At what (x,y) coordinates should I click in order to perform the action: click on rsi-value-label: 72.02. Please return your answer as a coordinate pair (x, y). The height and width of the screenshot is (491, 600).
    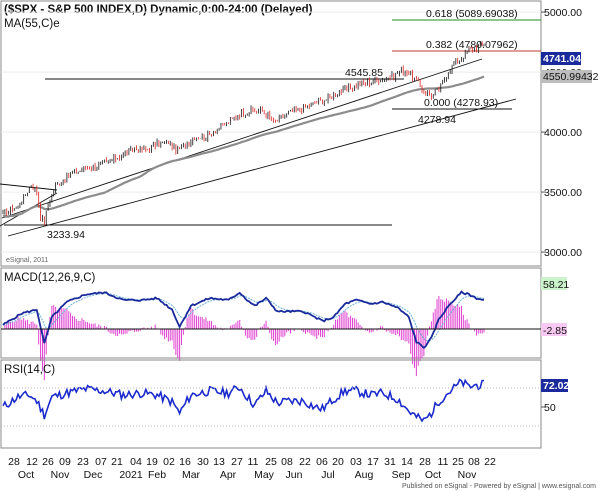
    Looking at the image, I should click on (556, 386).